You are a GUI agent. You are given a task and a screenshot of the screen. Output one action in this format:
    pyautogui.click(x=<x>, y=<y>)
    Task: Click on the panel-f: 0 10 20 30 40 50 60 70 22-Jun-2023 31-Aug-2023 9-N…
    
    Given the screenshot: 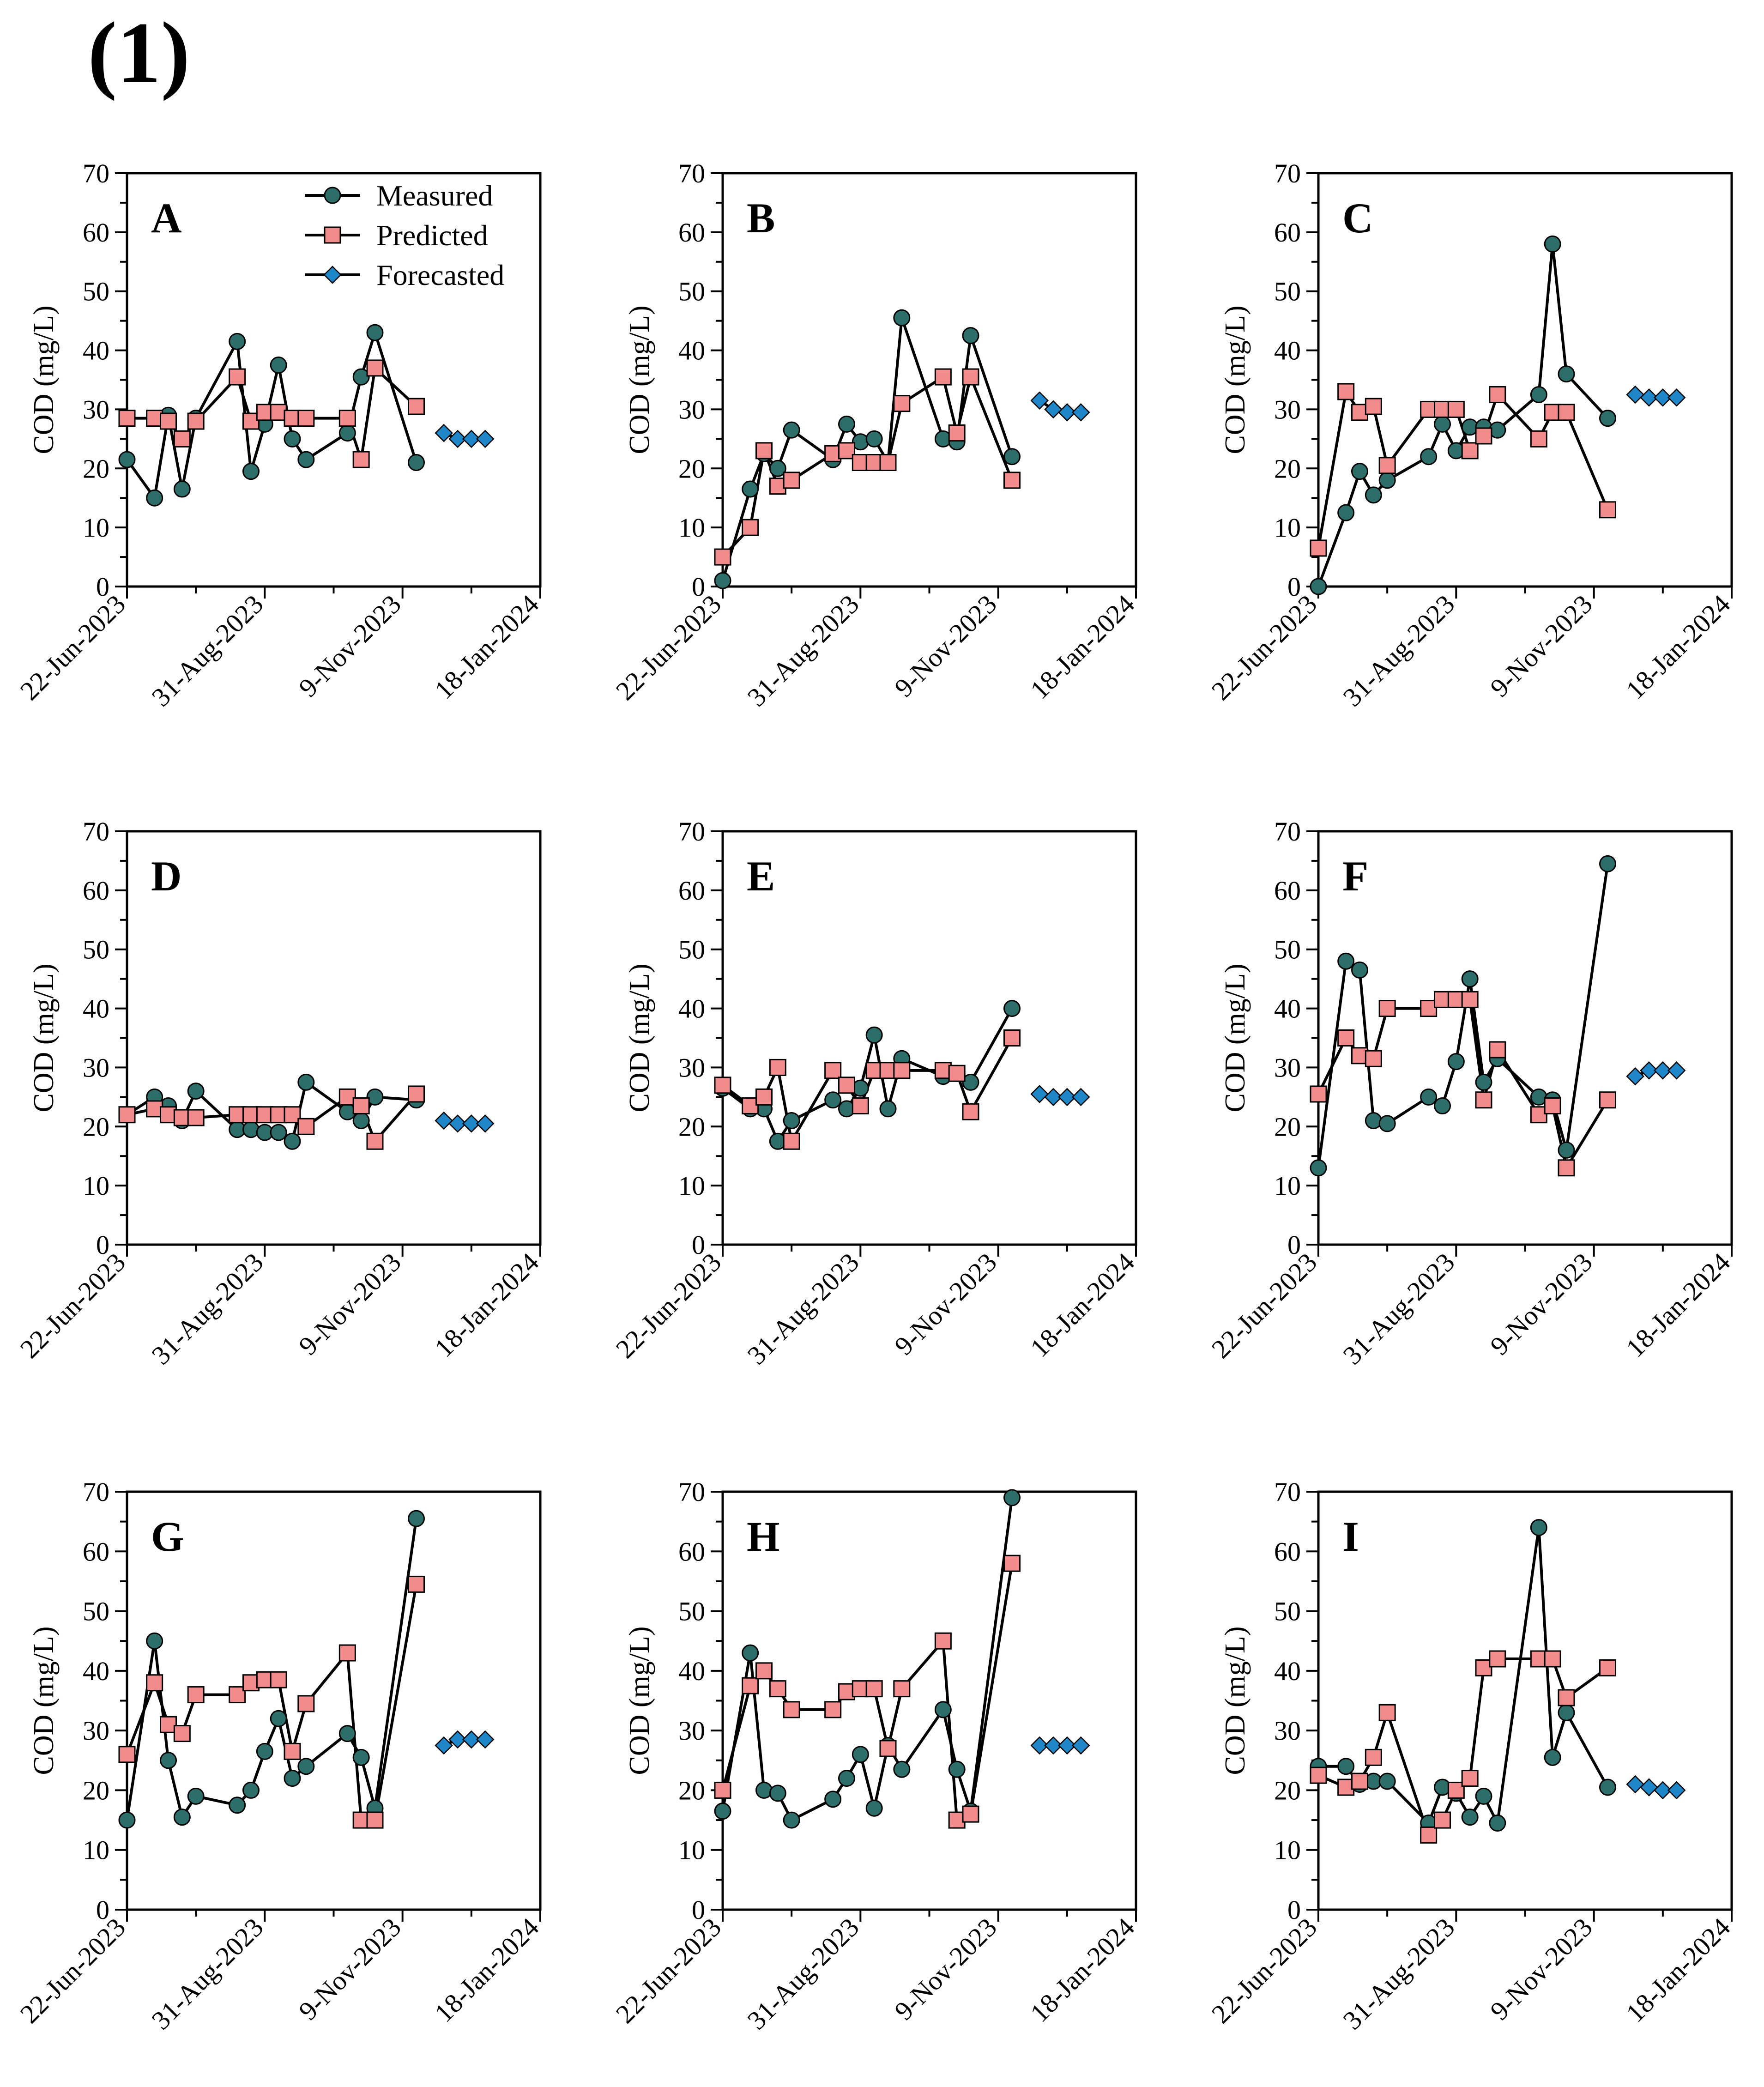 What is the action you would take?
    pyautogui.click(x=1471, y=1093)
    